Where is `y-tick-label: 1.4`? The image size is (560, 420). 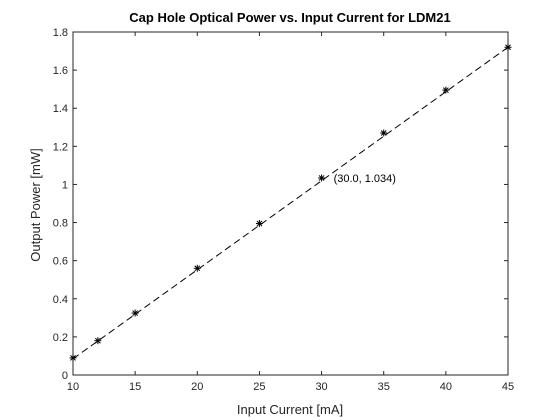 y-tick-label: 1.4 is located at coordinates (60, 109).